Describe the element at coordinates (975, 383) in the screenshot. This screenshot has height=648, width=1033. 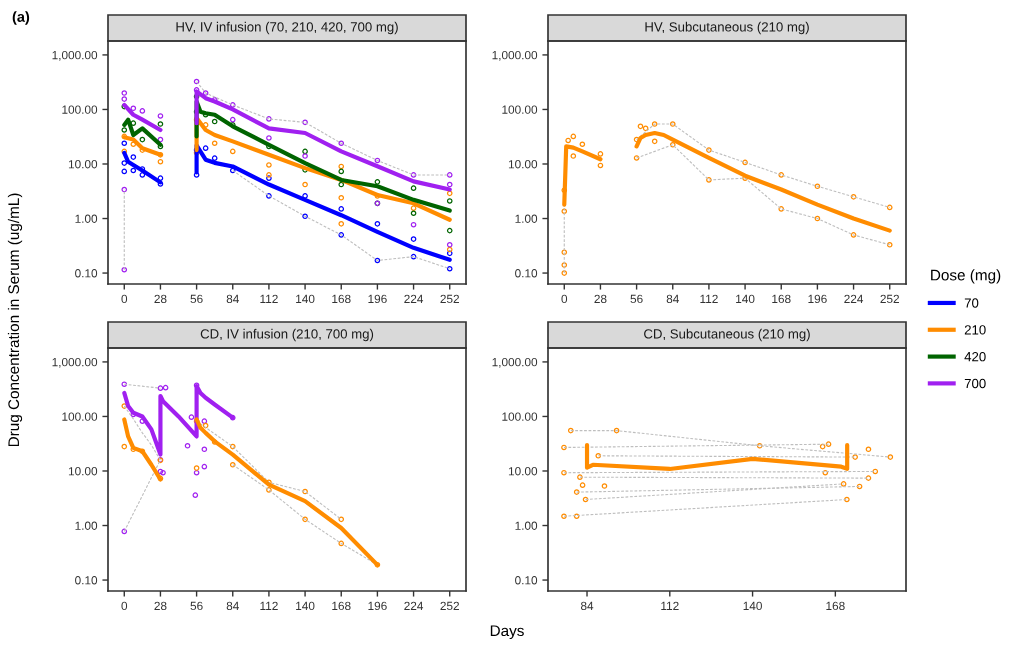
I see `legend-label: 700` at that location.